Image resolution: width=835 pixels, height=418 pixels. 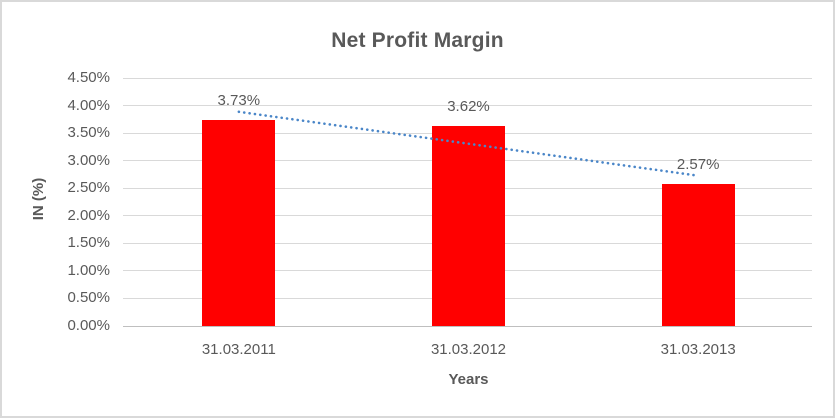 I want to click on y-tick-label: 2.00%, so click(x=88, y=215).